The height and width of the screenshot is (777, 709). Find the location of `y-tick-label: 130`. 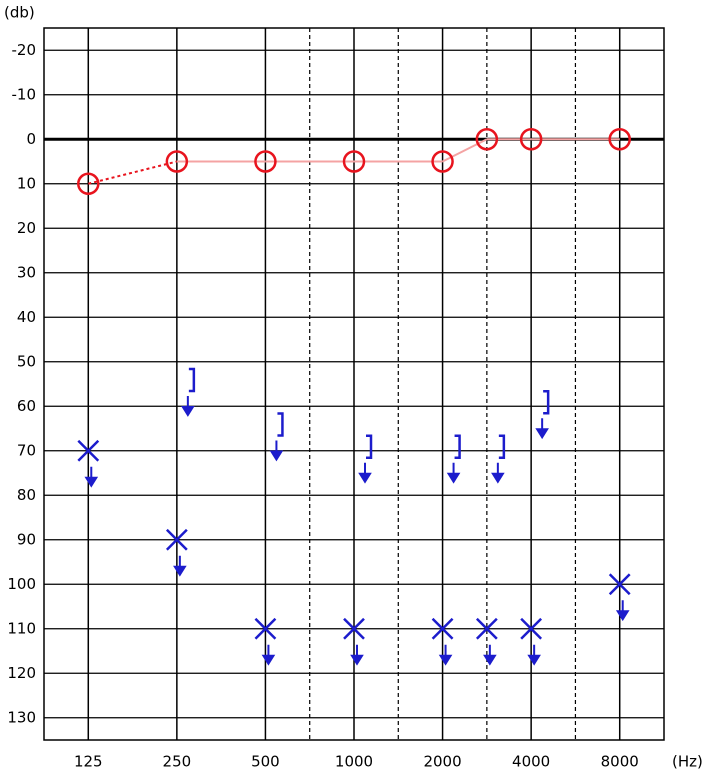

y-tick-label: 130 is located at coordinates (21, 717).